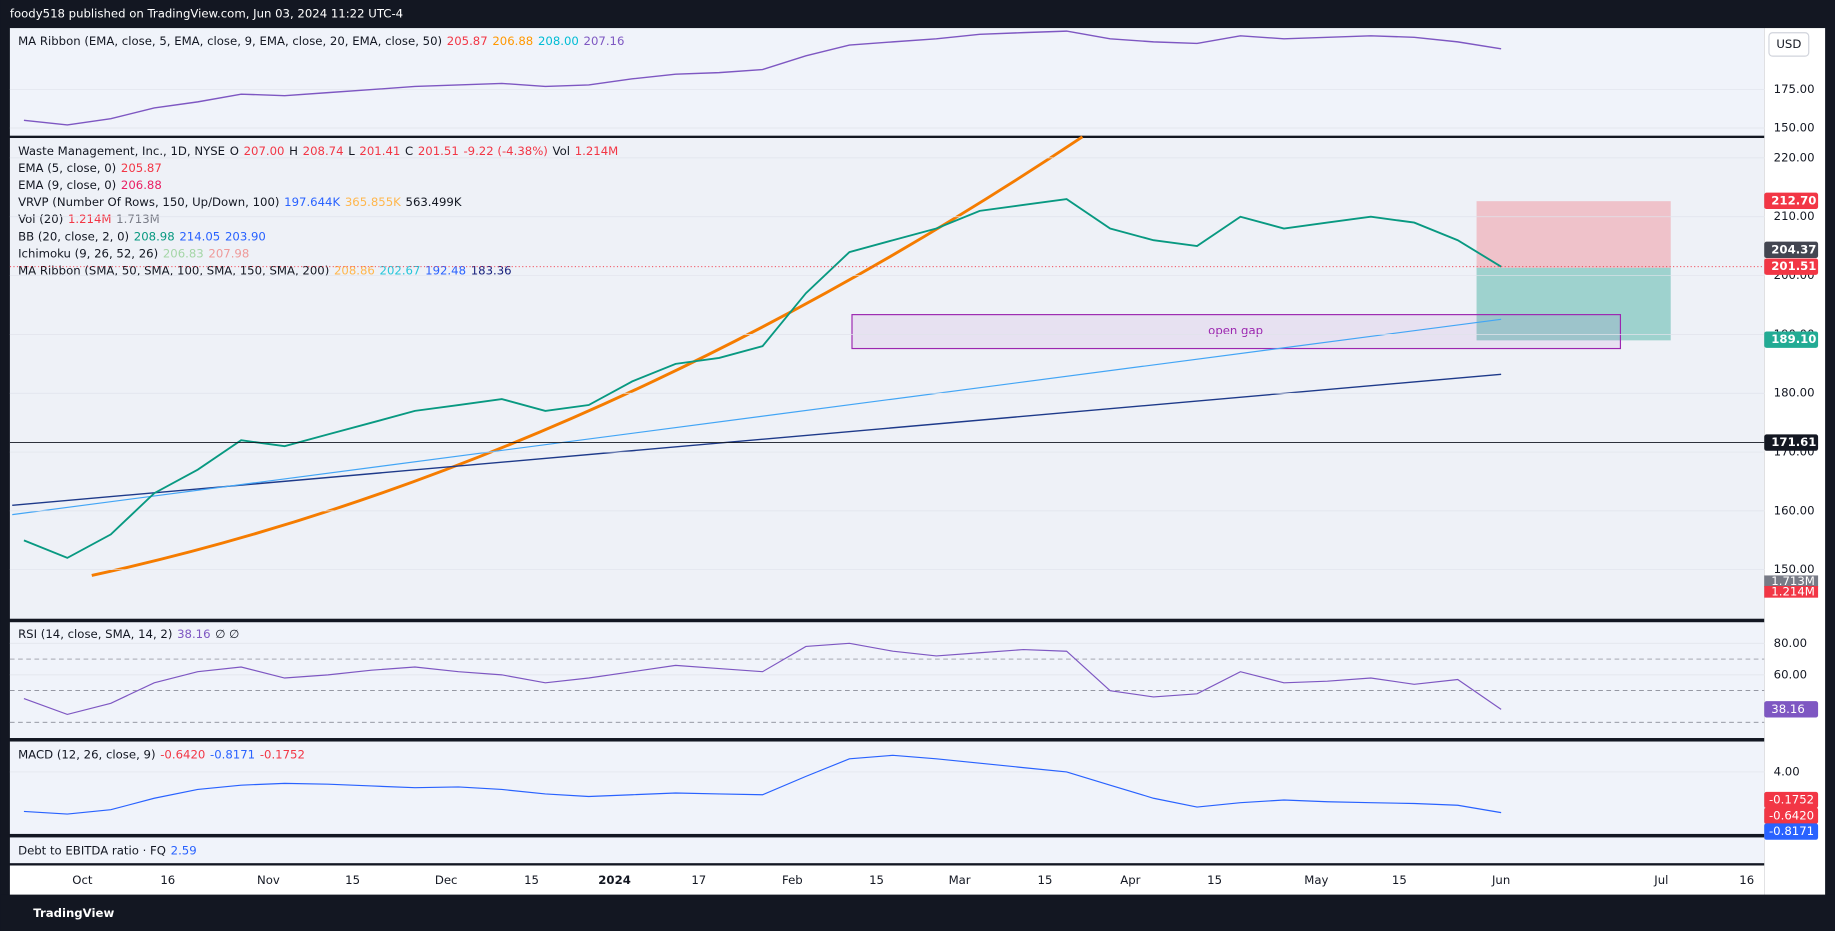 The image size is (1835, 931). What do you see at coordinates (141, 167) in the screenshot?
I see `legend-part: 205.87` at bounding box center [141, 167].